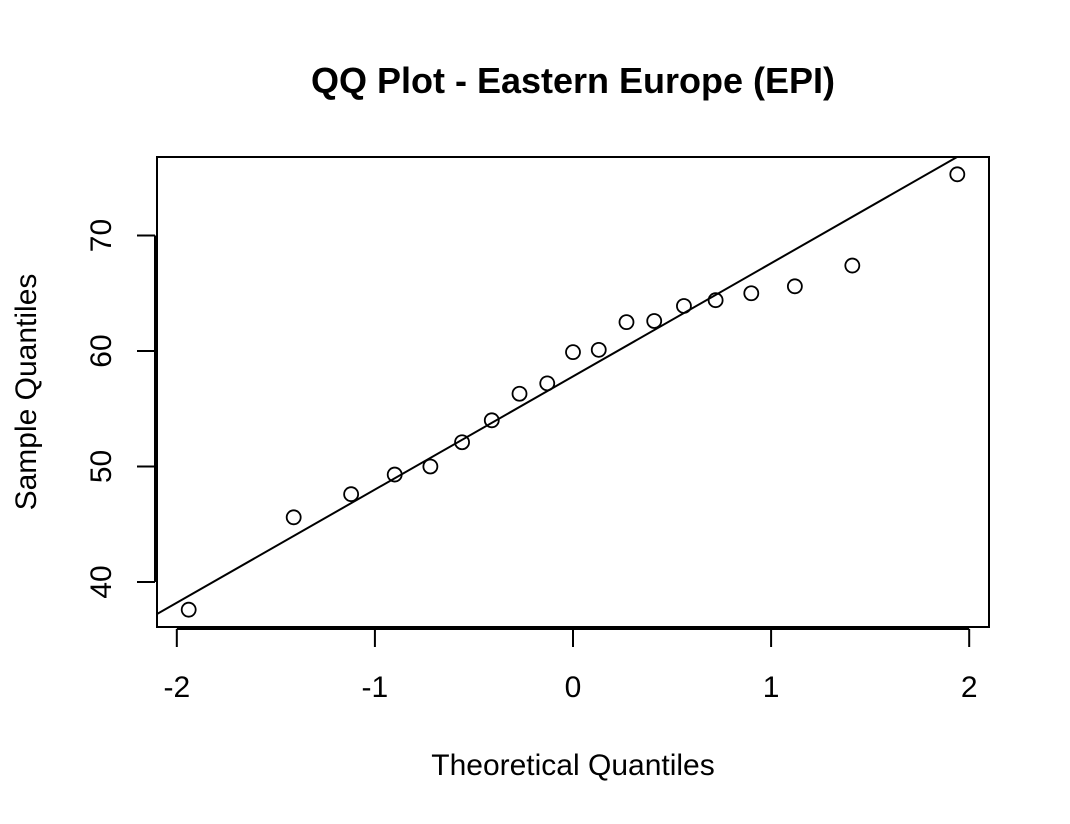 This screenshot has height=824, width=1070. I want to click on x-tick-label: 2, so click(969, 687).